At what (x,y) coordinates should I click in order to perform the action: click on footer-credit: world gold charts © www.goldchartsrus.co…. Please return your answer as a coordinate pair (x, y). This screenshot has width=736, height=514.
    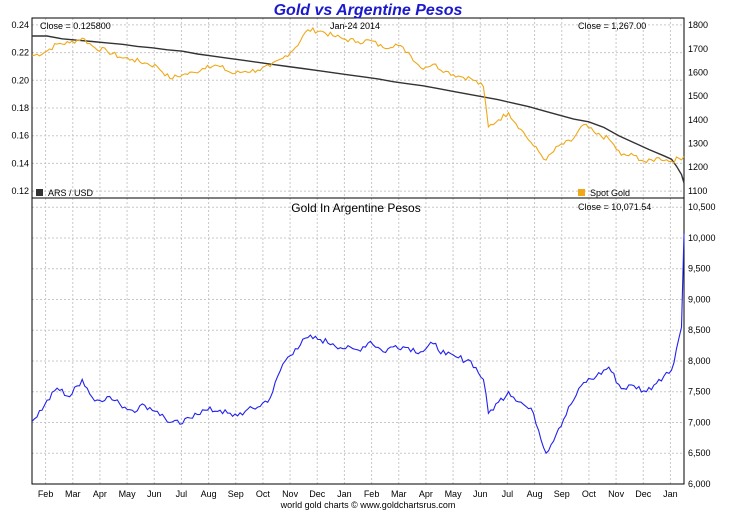
    Looking at the image, I should click on (368, 505).